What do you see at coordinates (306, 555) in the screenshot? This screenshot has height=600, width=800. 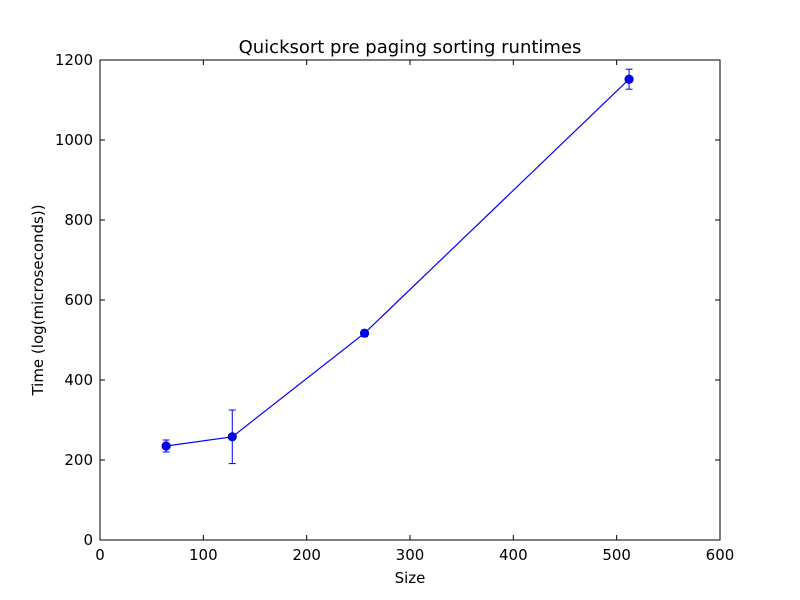 I see `x-tick-label: 200` at bounding box center [306, 555].